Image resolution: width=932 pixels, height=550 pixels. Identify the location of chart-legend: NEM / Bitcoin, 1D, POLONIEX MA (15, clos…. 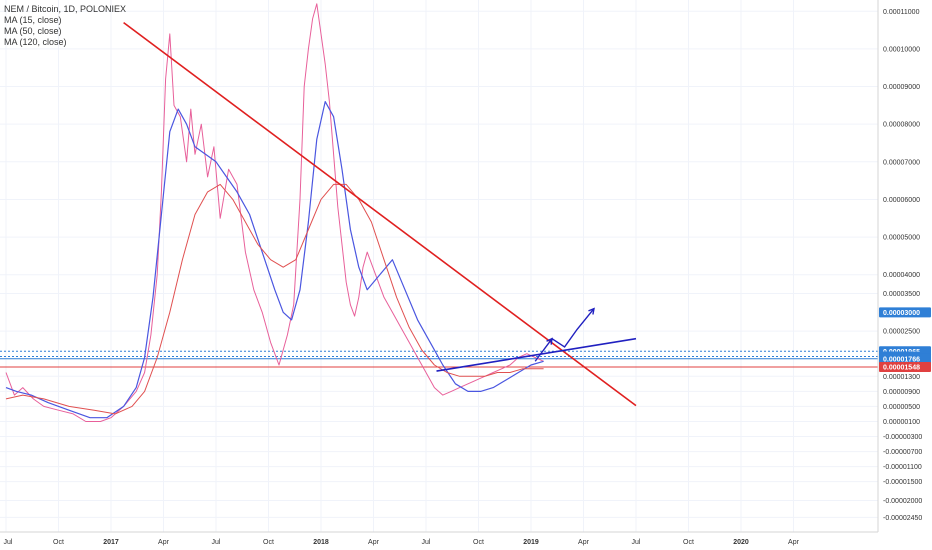
(65, 26).